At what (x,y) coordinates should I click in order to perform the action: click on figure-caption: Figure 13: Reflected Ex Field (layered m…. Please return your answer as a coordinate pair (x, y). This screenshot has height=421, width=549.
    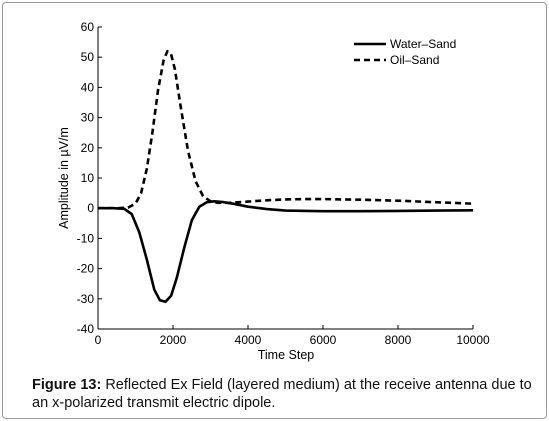
    Looking at the image, I should click on (282, 394).